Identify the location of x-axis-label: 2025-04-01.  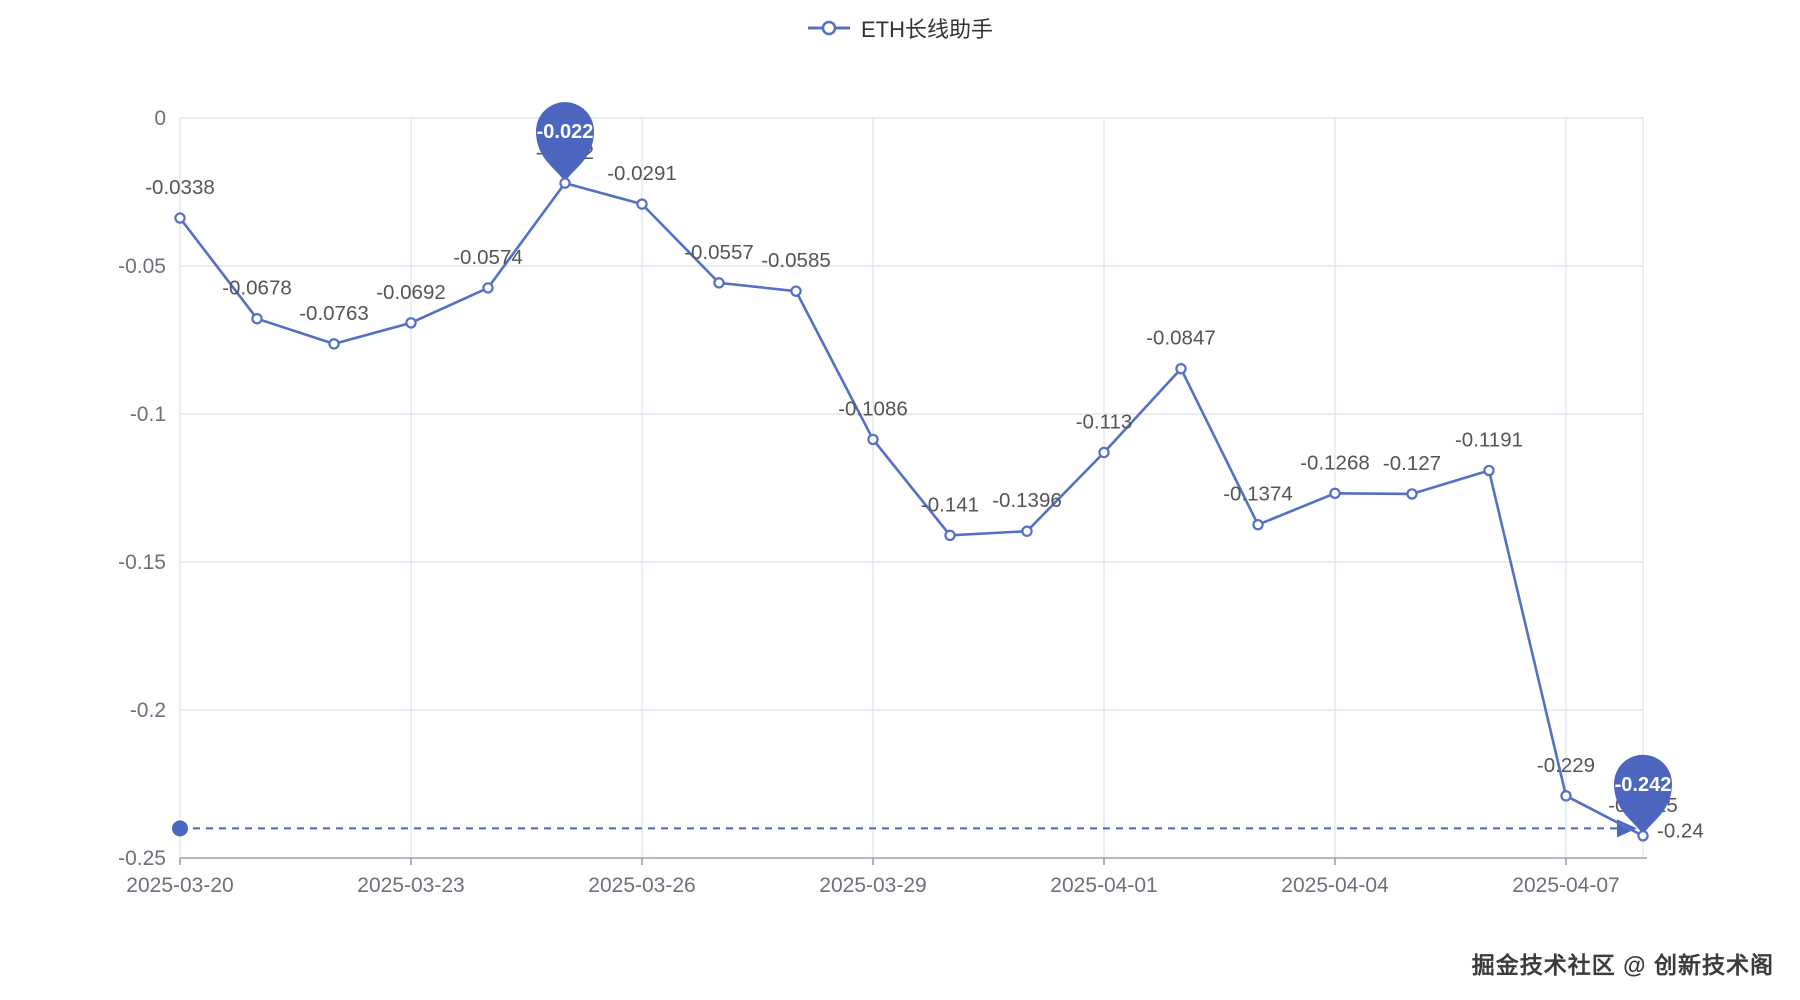
(1103, 885).